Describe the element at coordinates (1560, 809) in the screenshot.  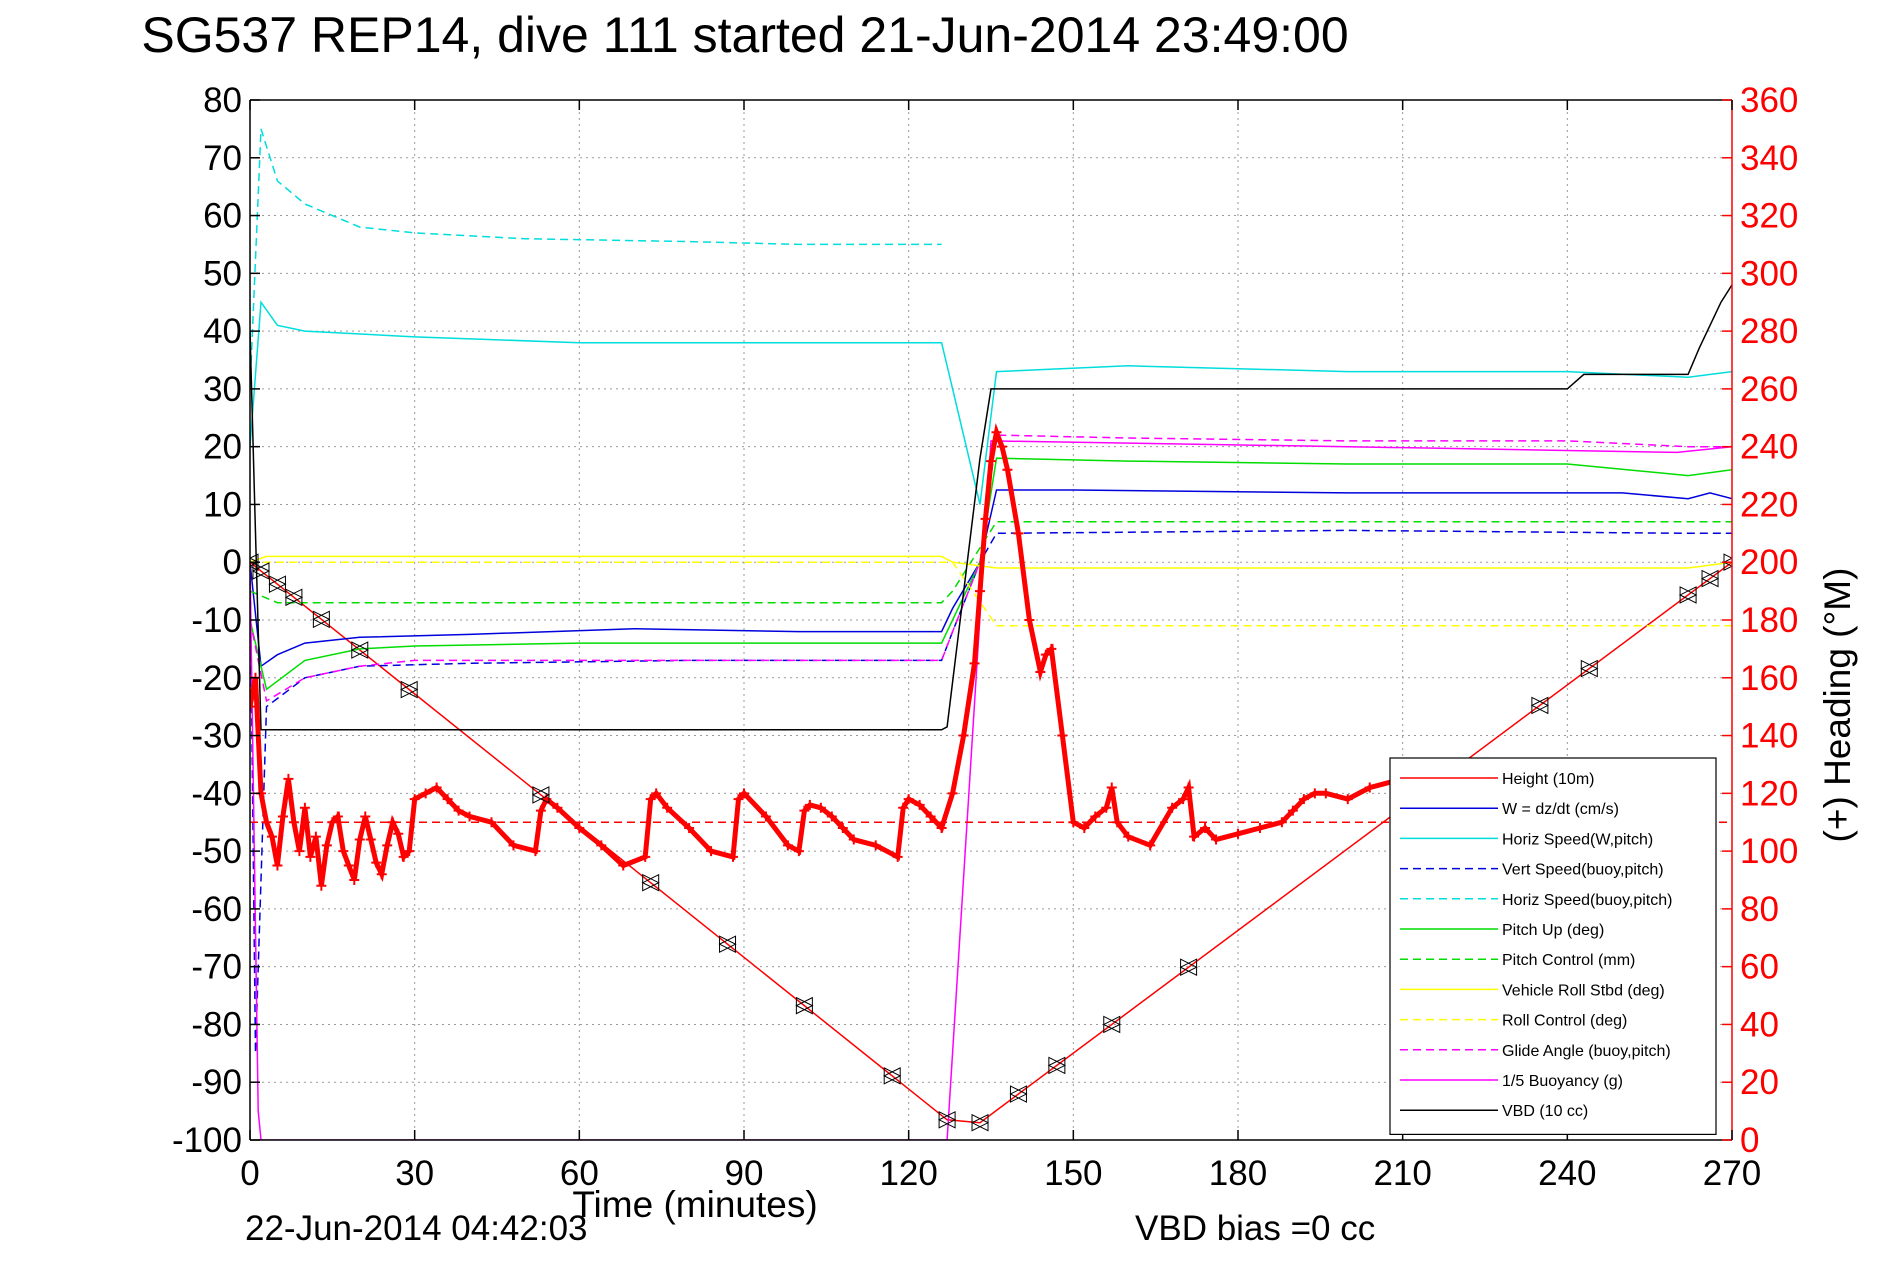
I see `legend-label: W = dz/dt (cm/s)` at that location.